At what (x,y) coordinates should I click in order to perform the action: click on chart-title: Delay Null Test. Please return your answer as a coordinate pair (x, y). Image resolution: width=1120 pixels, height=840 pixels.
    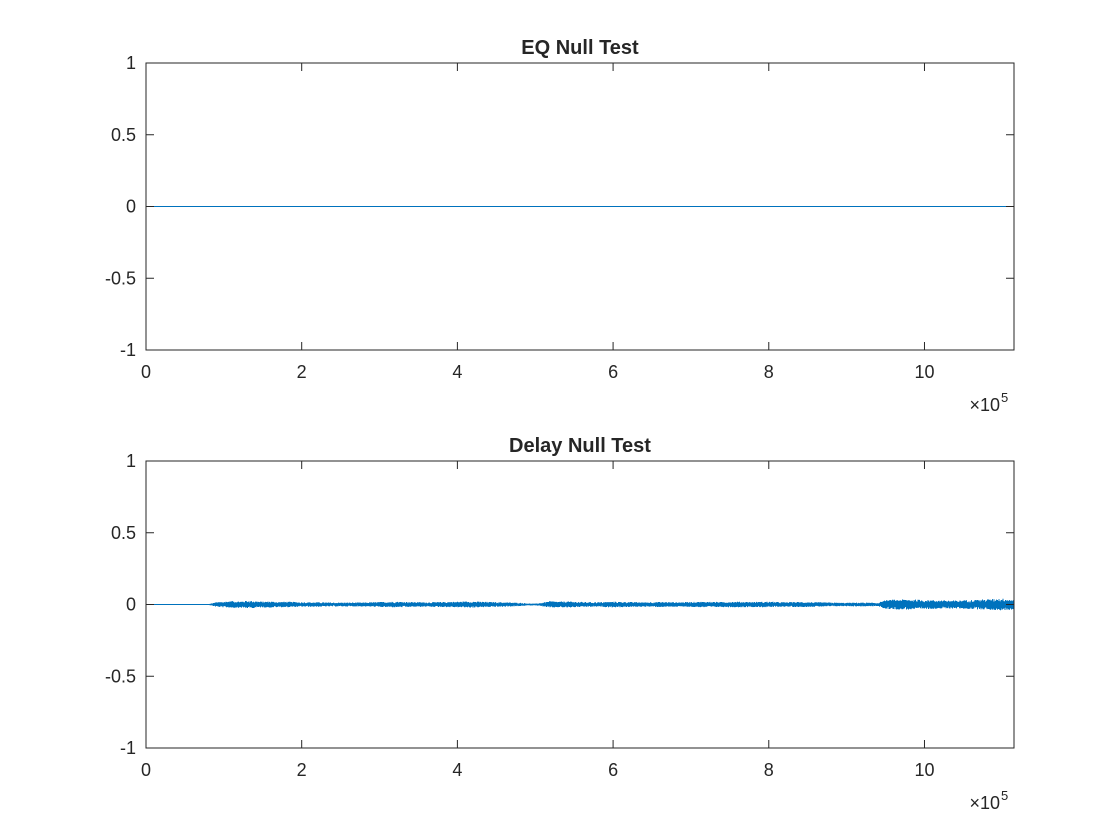
    Looking at the image, I should click on (580, 446).